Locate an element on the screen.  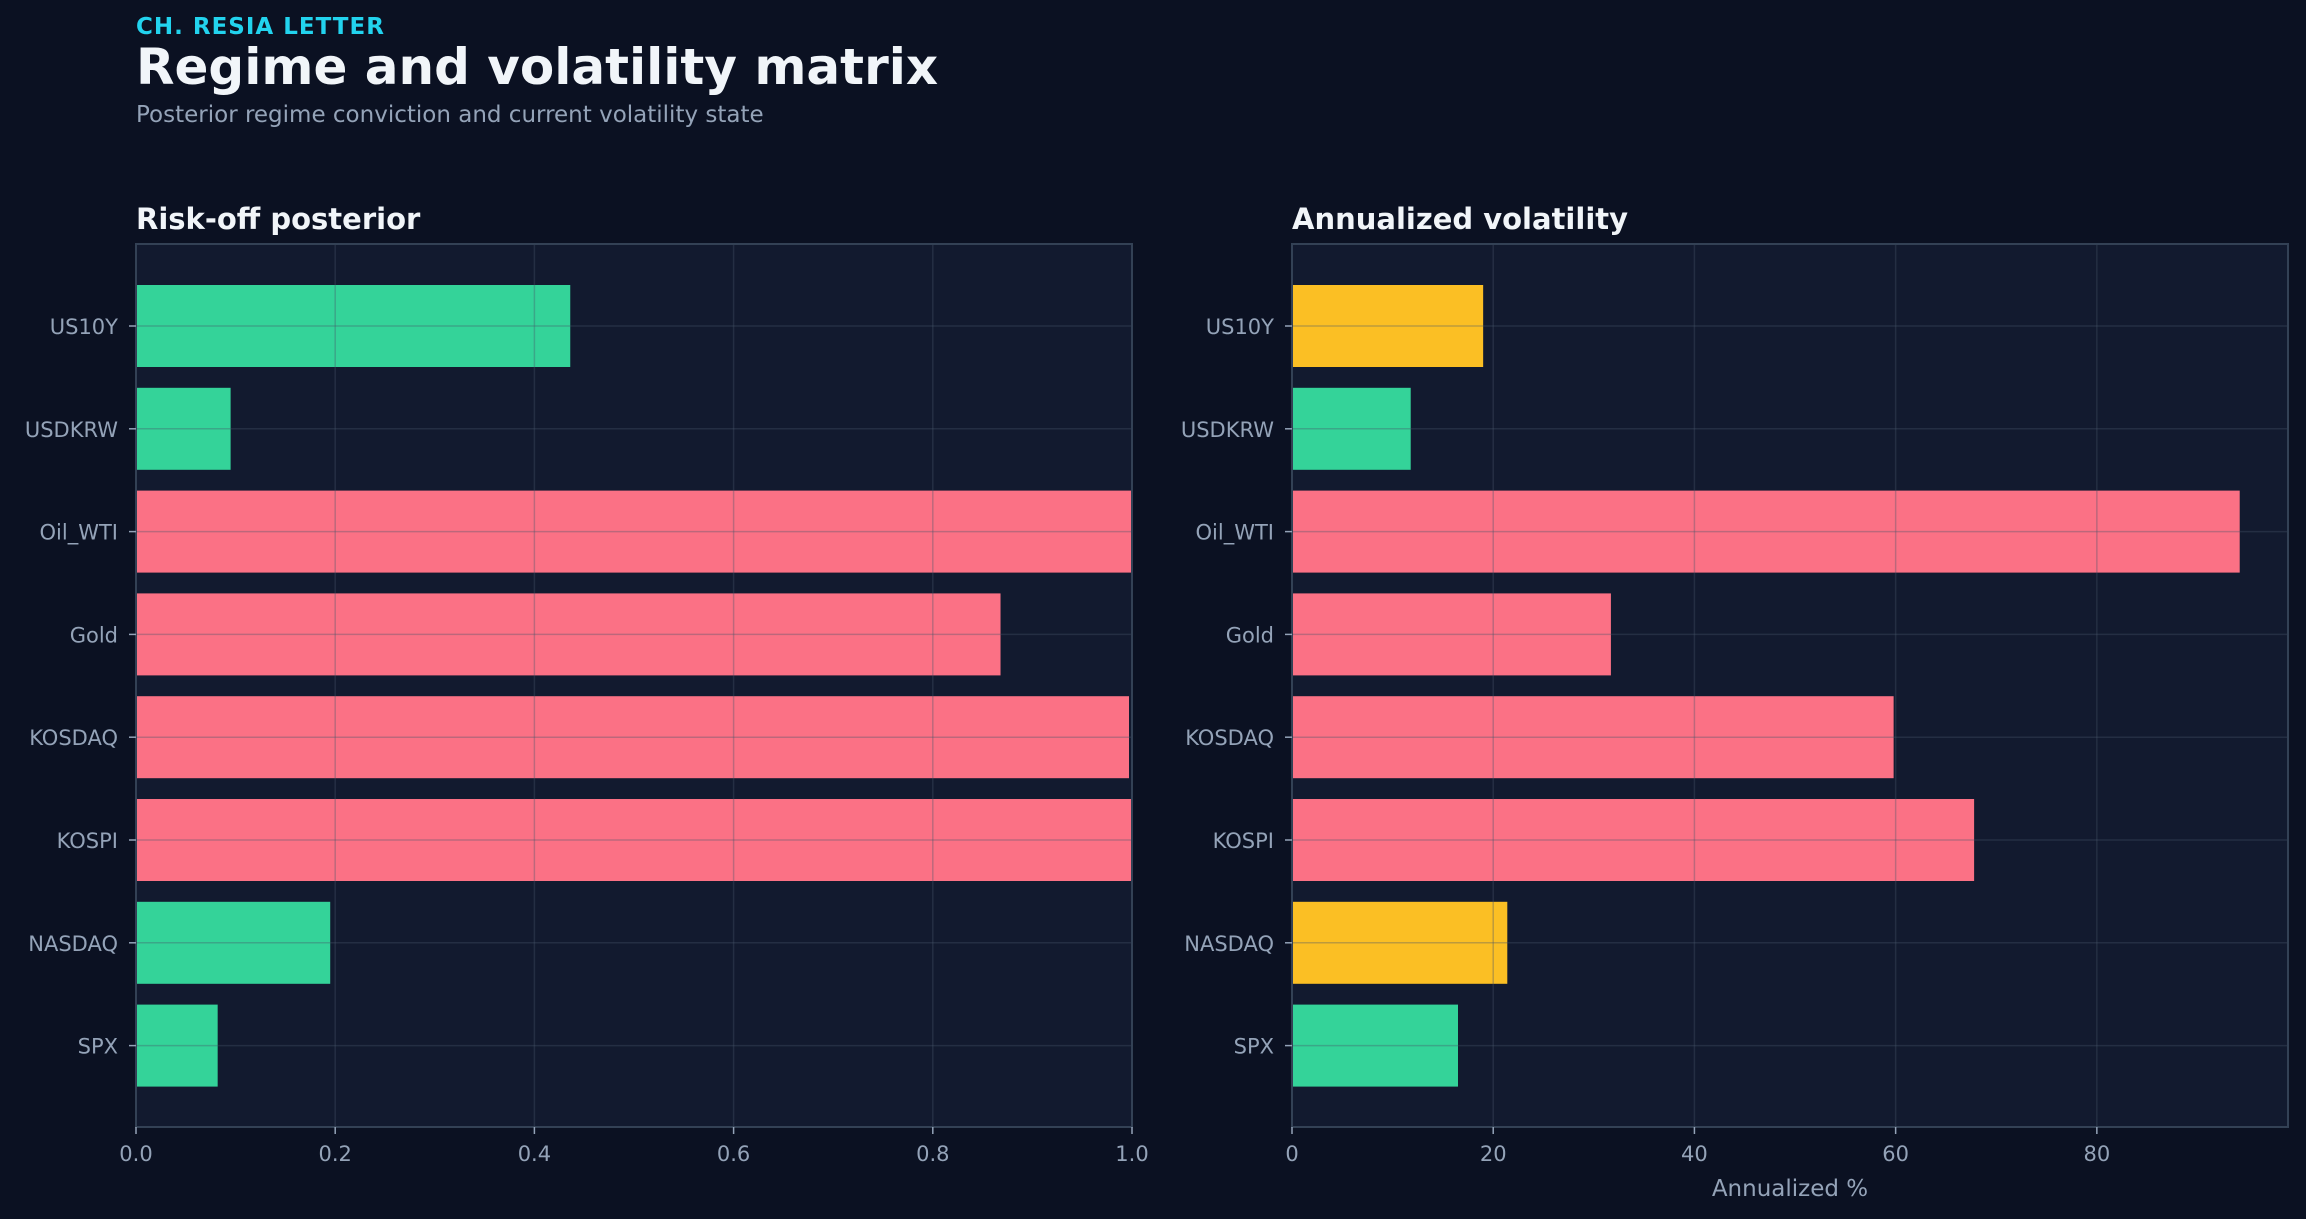
x-tick-label: 1.0 is located at coordinates (1131, 1154).